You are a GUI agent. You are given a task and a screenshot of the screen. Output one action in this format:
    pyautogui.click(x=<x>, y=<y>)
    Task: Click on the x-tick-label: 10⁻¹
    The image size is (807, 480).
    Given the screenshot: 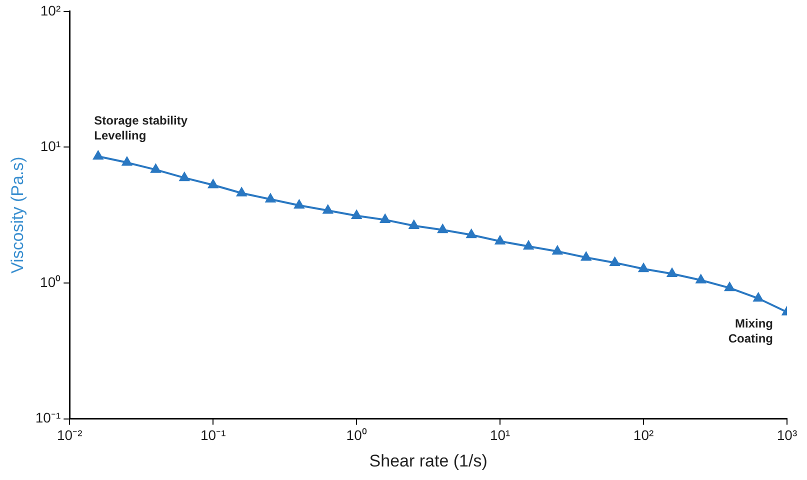 What is the action you would take?
    pyautogui.click(x=213, y=435)
    